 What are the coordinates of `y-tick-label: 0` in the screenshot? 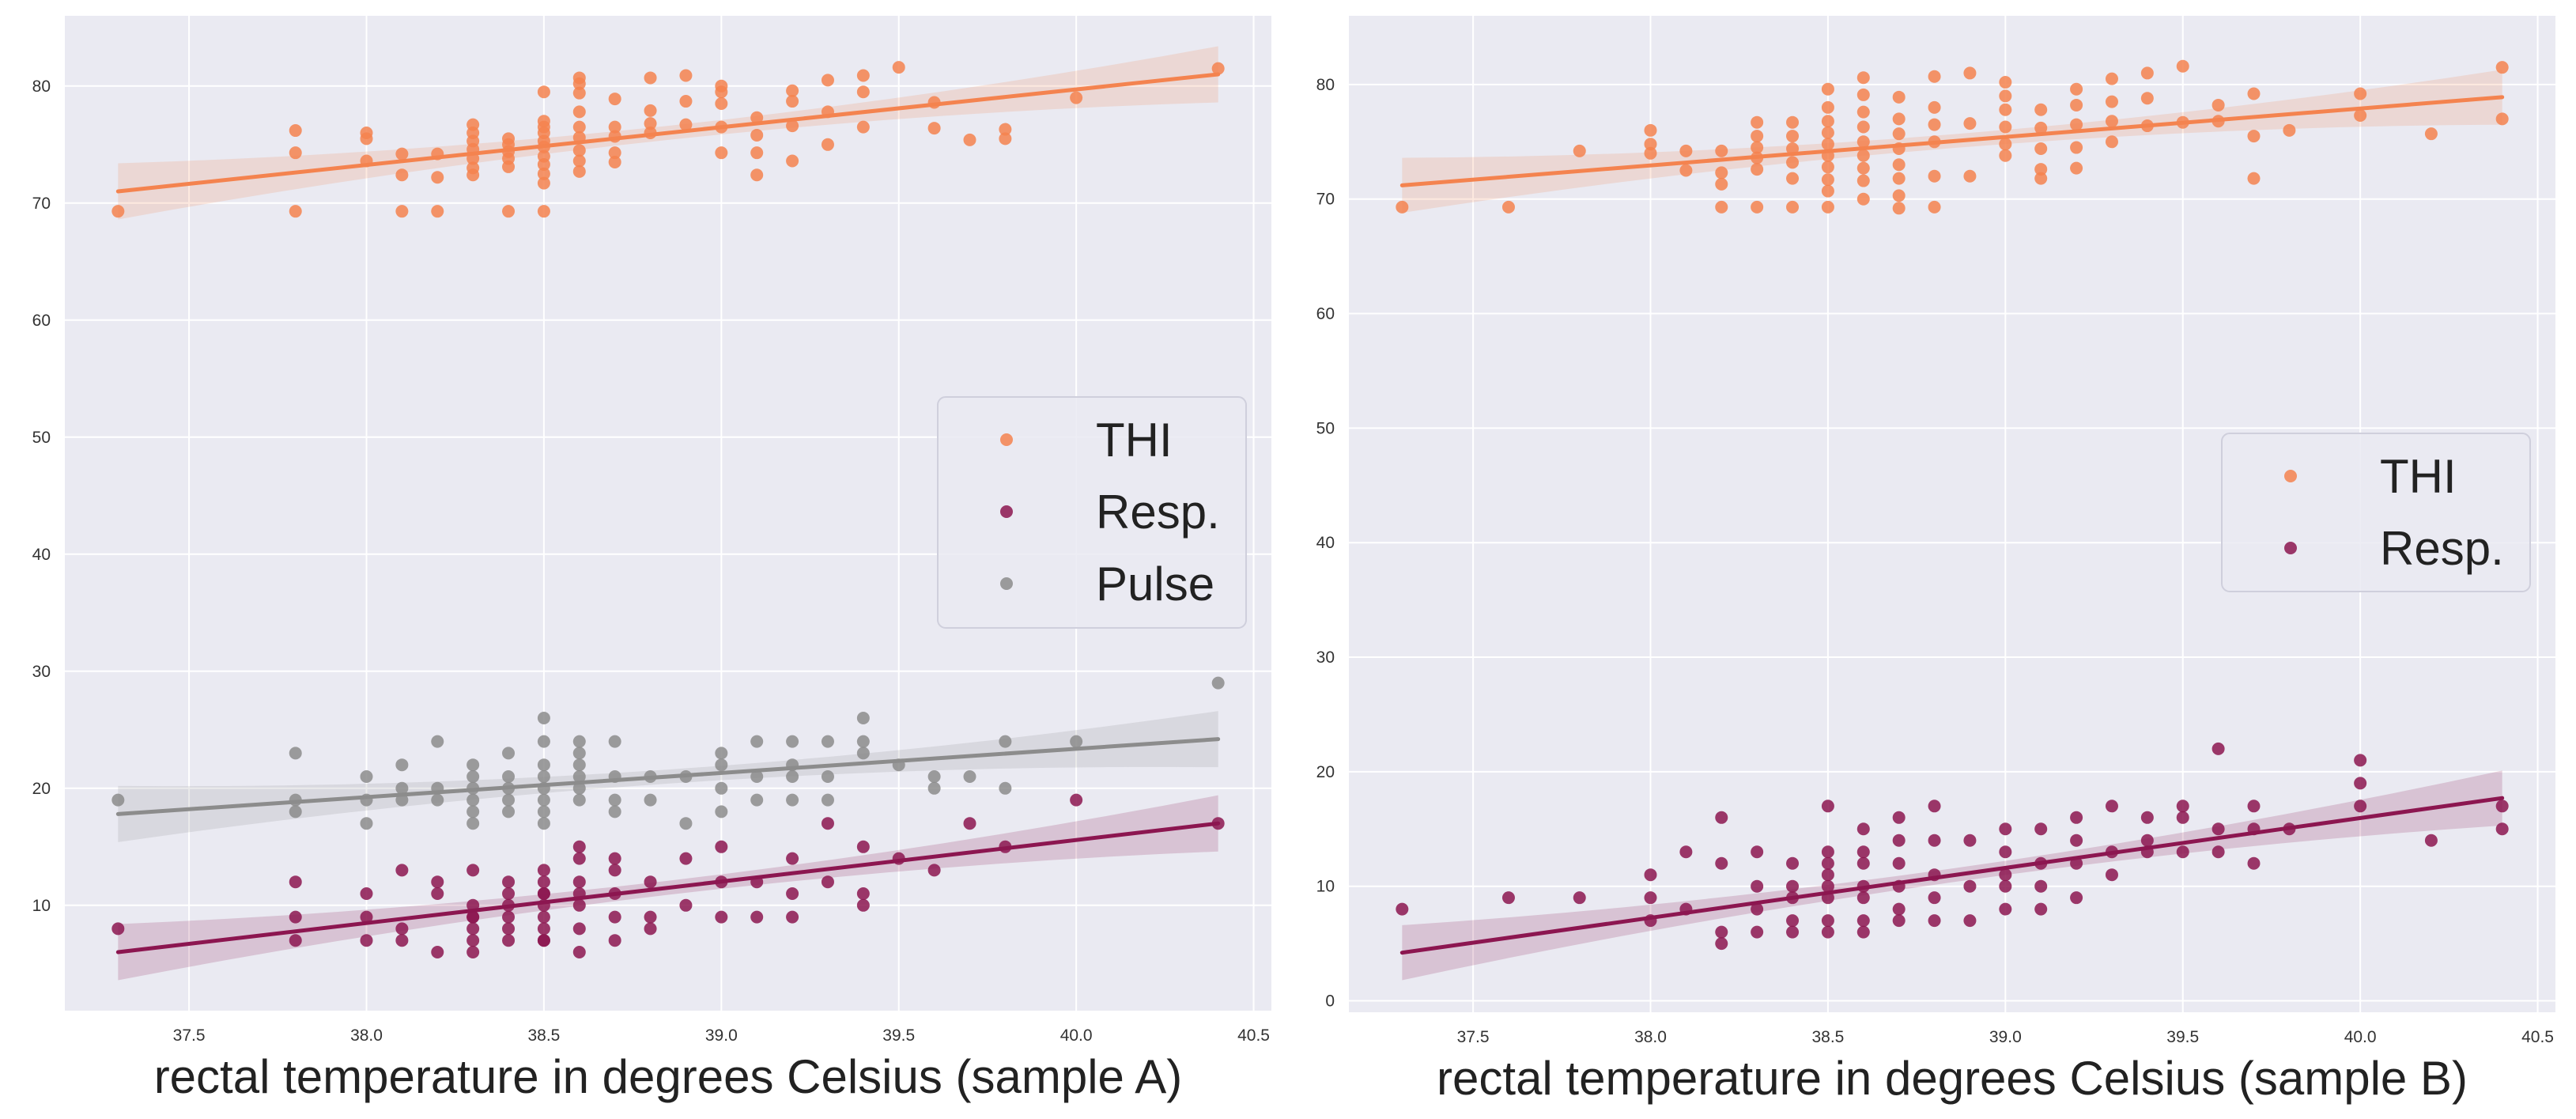 It's located at (1330, 1002).